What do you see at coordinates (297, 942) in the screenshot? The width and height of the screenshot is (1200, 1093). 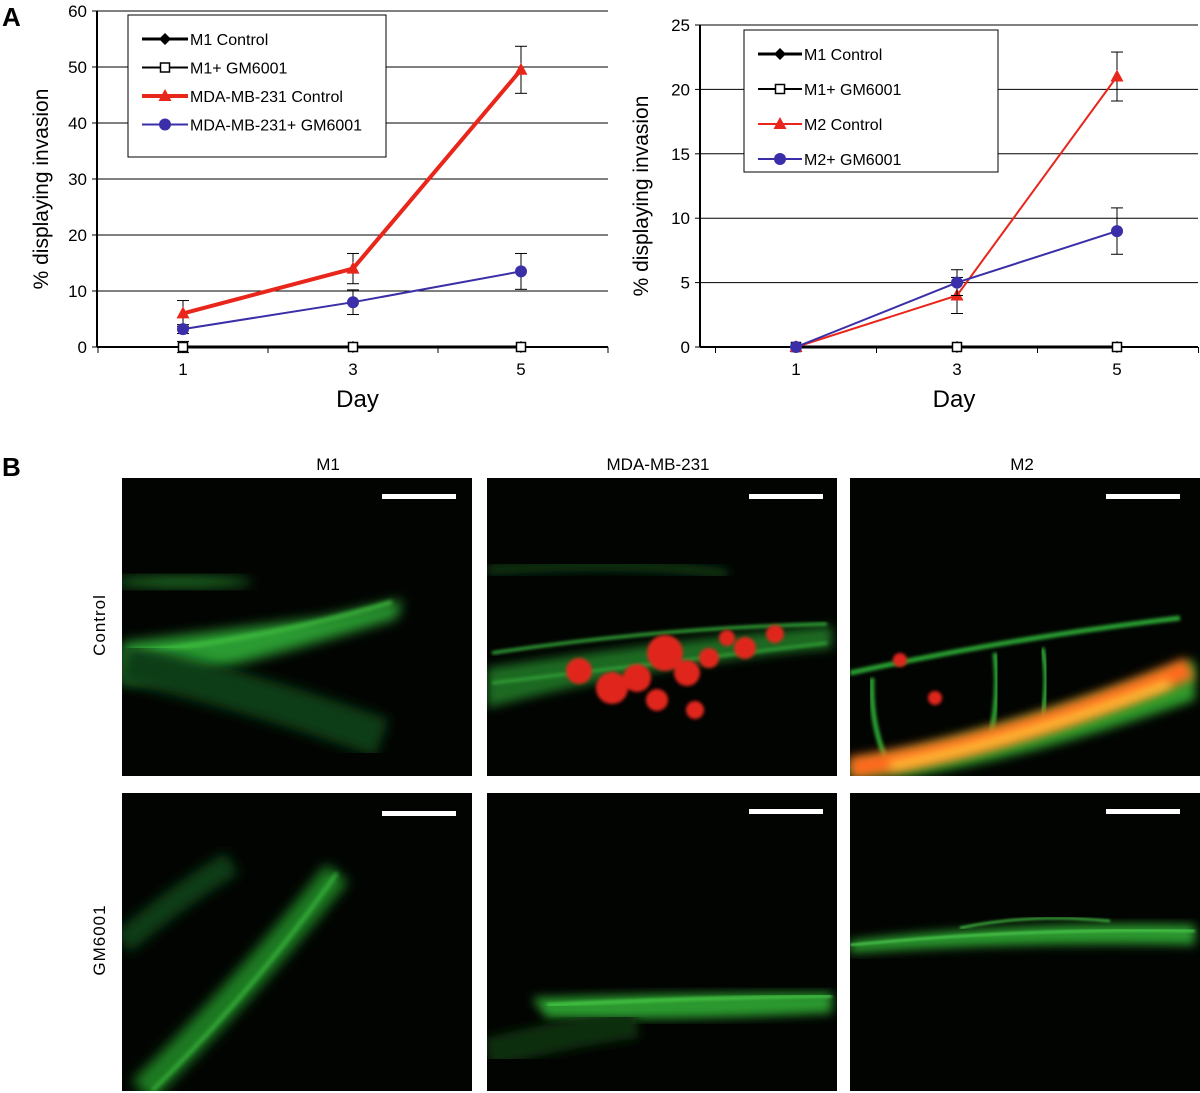 I see `micrograph-m1-gm6001` at bounding box center [297, 942].